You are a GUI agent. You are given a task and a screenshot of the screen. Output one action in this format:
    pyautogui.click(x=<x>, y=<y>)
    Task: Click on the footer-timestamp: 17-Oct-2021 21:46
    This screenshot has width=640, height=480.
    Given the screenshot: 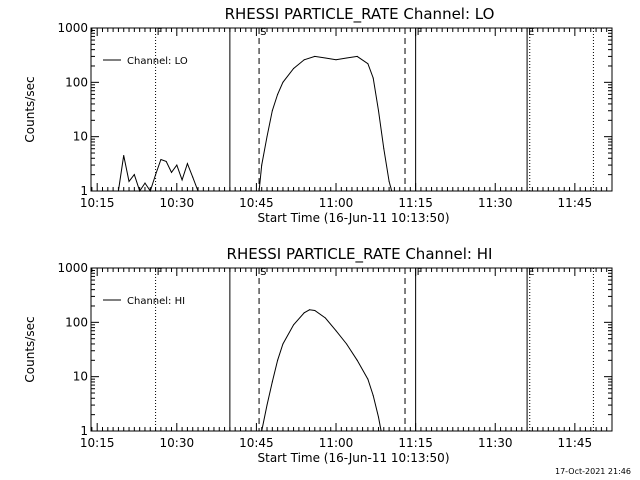 What is the action you would take?
    pyautogui.click(x=593, y=471)
    